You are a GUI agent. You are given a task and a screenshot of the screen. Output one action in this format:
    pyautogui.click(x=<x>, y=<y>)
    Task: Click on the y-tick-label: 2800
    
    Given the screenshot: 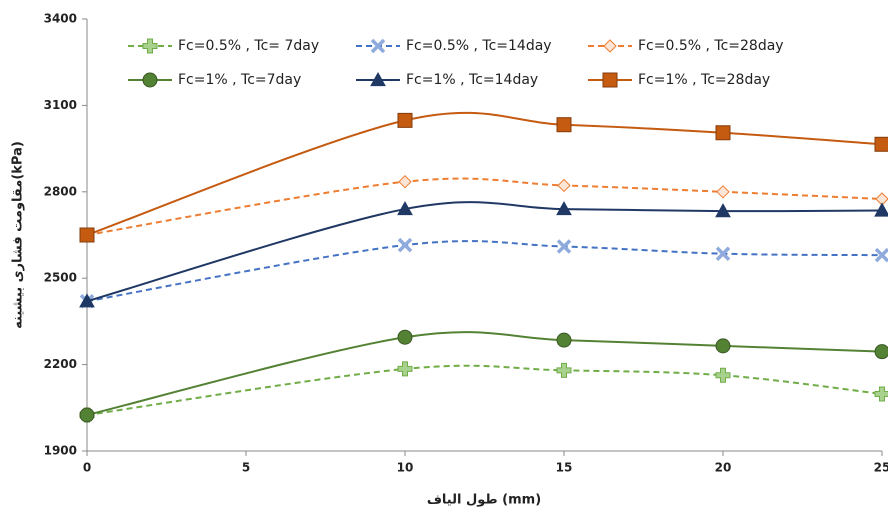 What is the action you would take?
    pyautogui.click(x=60, y=191)
    